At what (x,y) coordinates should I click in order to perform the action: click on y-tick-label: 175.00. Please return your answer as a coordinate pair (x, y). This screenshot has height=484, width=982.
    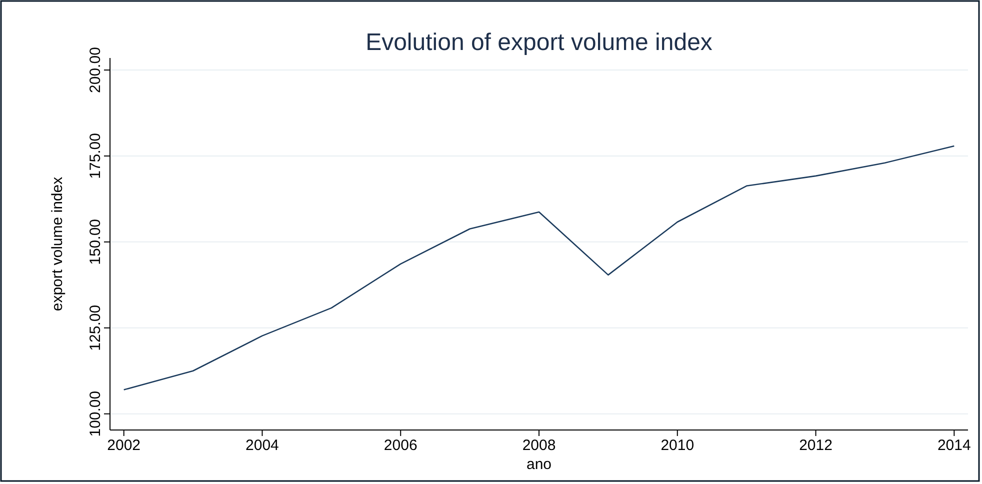
    Looking at the image, I should click on (95, 156).